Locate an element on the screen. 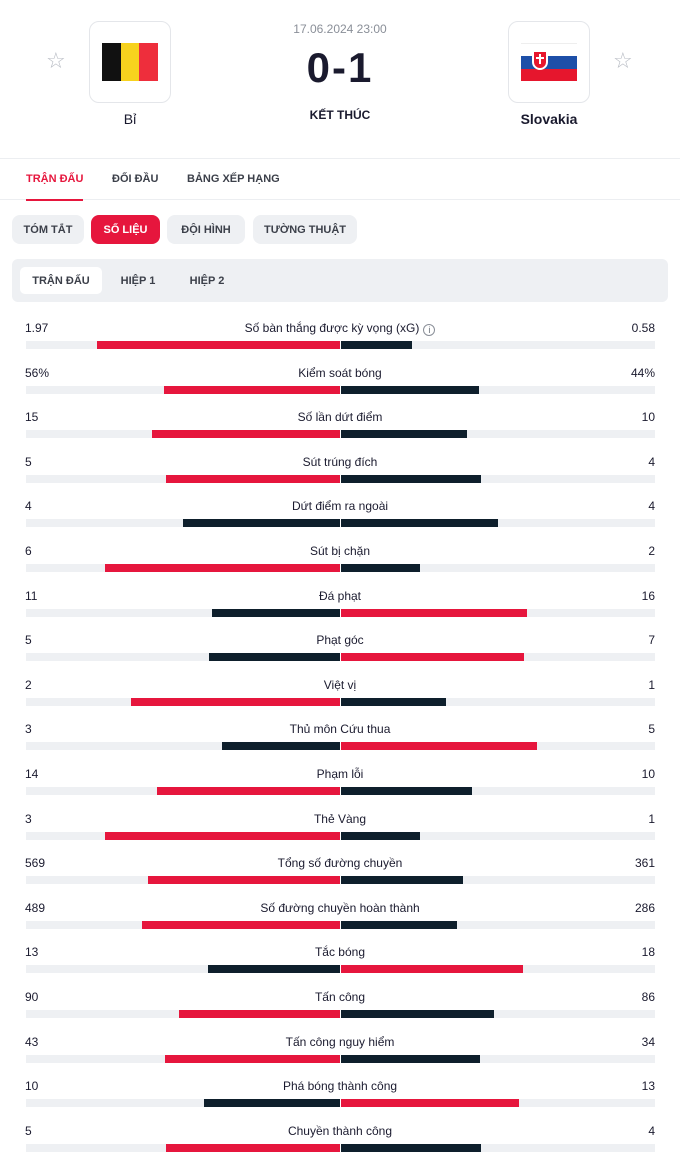  stat-row: 43 Tấn công nguy hiểm 34 is located at coordinates (340, 1057).